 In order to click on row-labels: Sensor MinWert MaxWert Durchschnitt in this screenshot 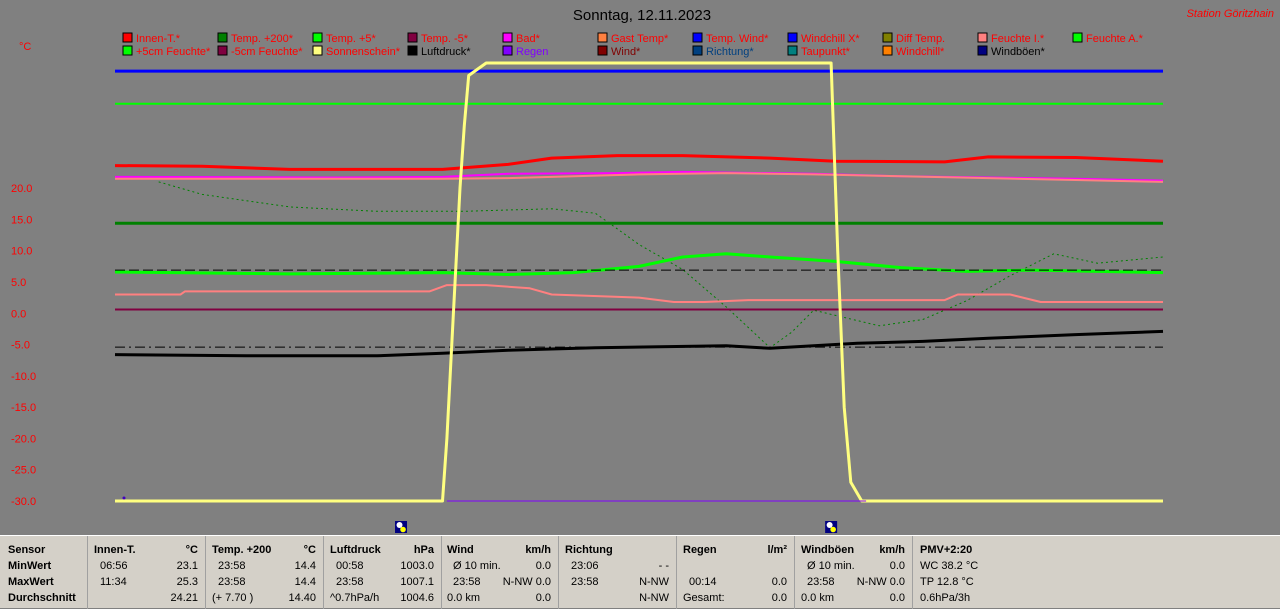, I will do `click(44, 572)`.